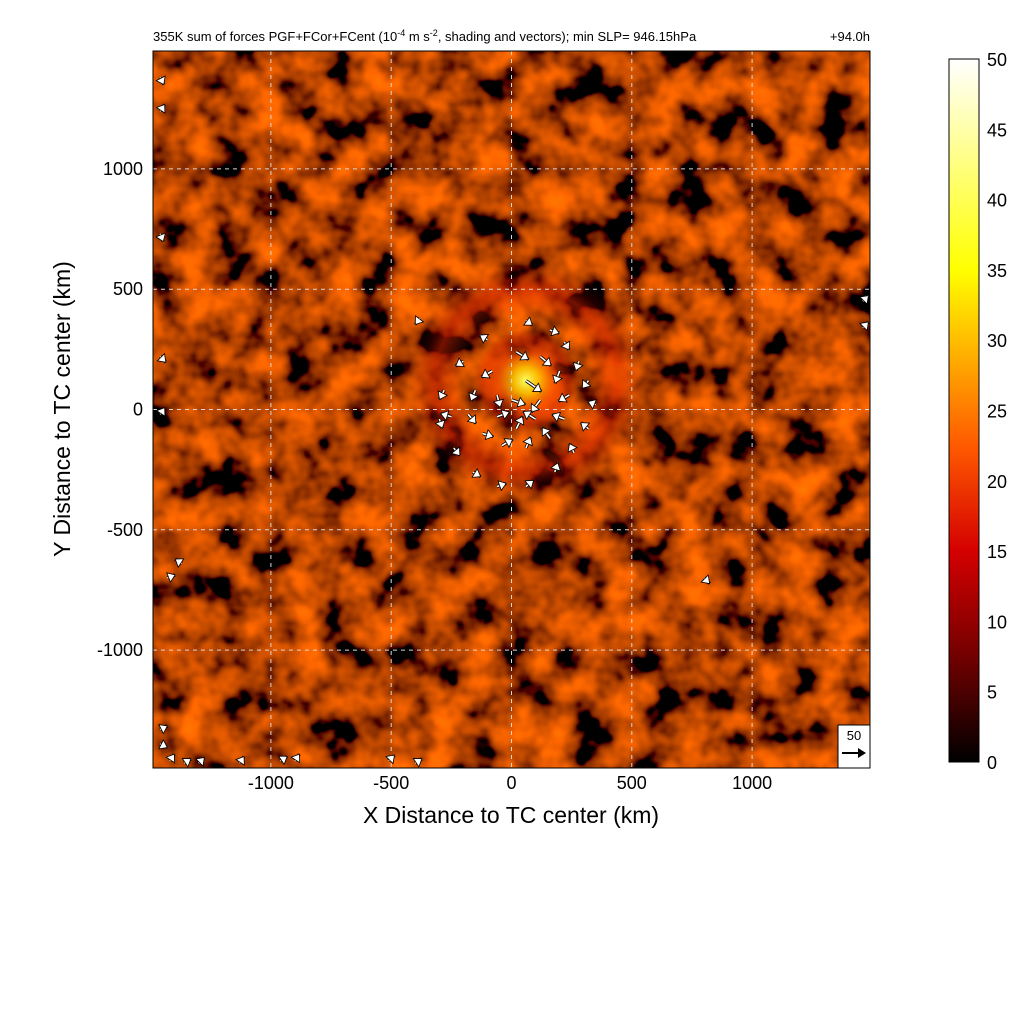 This screenshot has height=1024, width=1024. I want to click on colorbar-tick-label: 30, so click(997, 341).